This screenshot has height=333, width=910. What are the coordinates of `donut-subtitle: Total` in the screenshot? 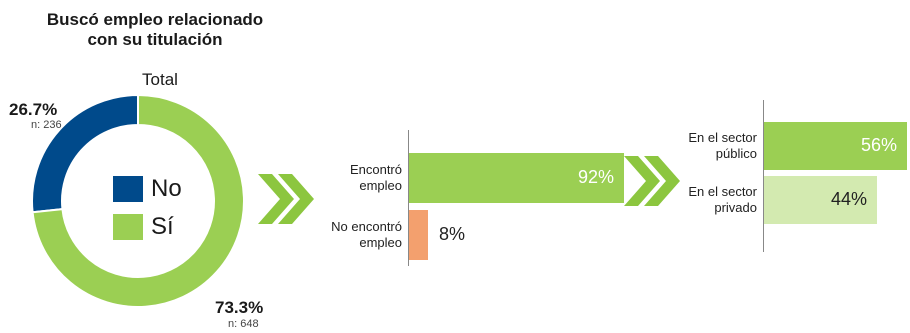 It's located at (160, 79).